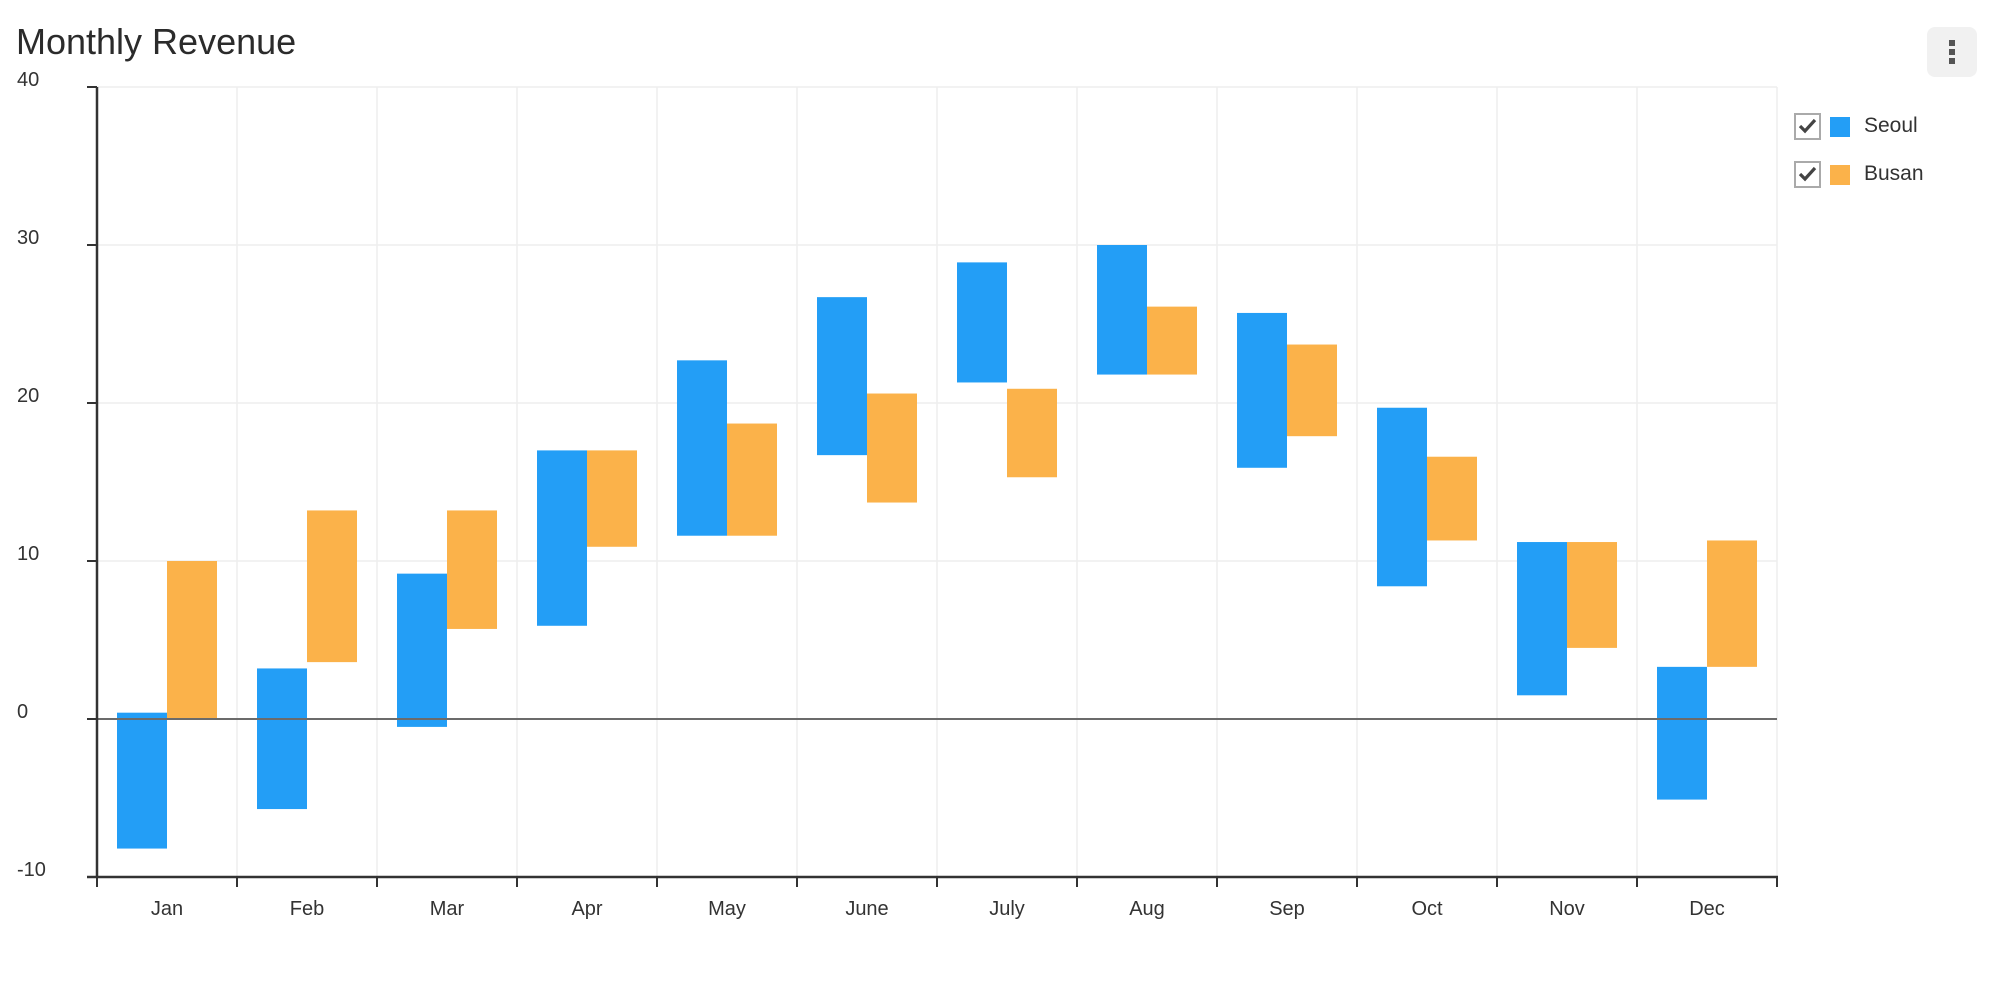 This screenshot has width=1992, height=994. Describe the element at coordinates (842, 376) in the screenshot. I see `bar-seoul-june` at that location.